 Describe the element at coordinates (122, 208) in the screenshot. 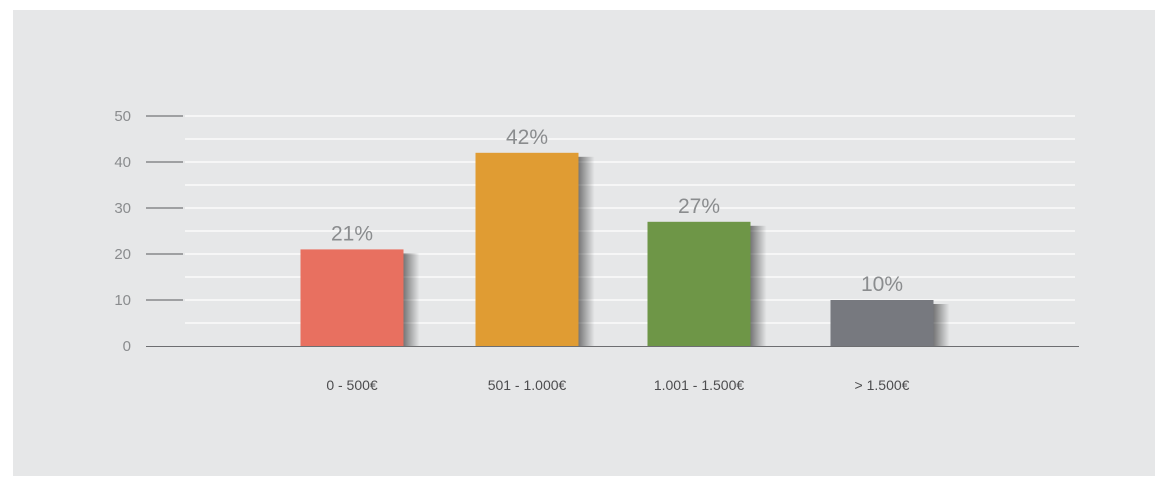

I see `y-tick-label: 30` at that location.